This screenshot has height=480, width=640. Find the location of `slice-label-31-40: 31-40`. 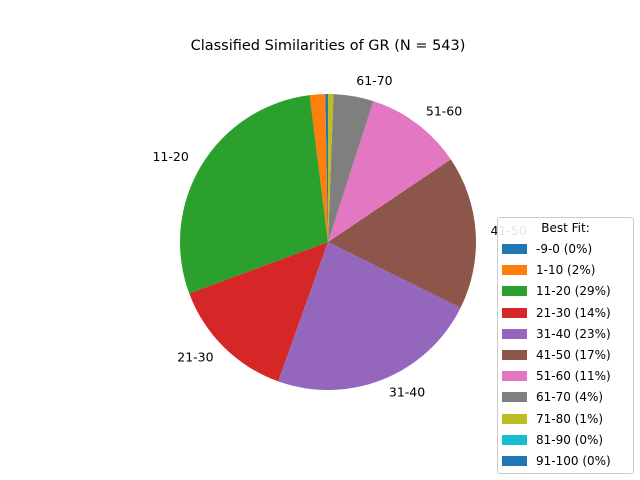

slice-label-31-40: 31-40 is located at coordinates (407, 392).